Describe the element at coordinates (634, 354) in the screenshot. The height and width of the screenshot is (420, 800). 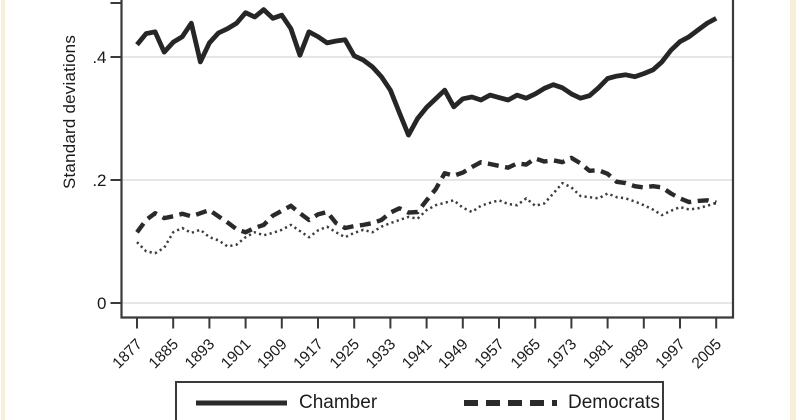
I see `x-tick-label: 1989` at that location.